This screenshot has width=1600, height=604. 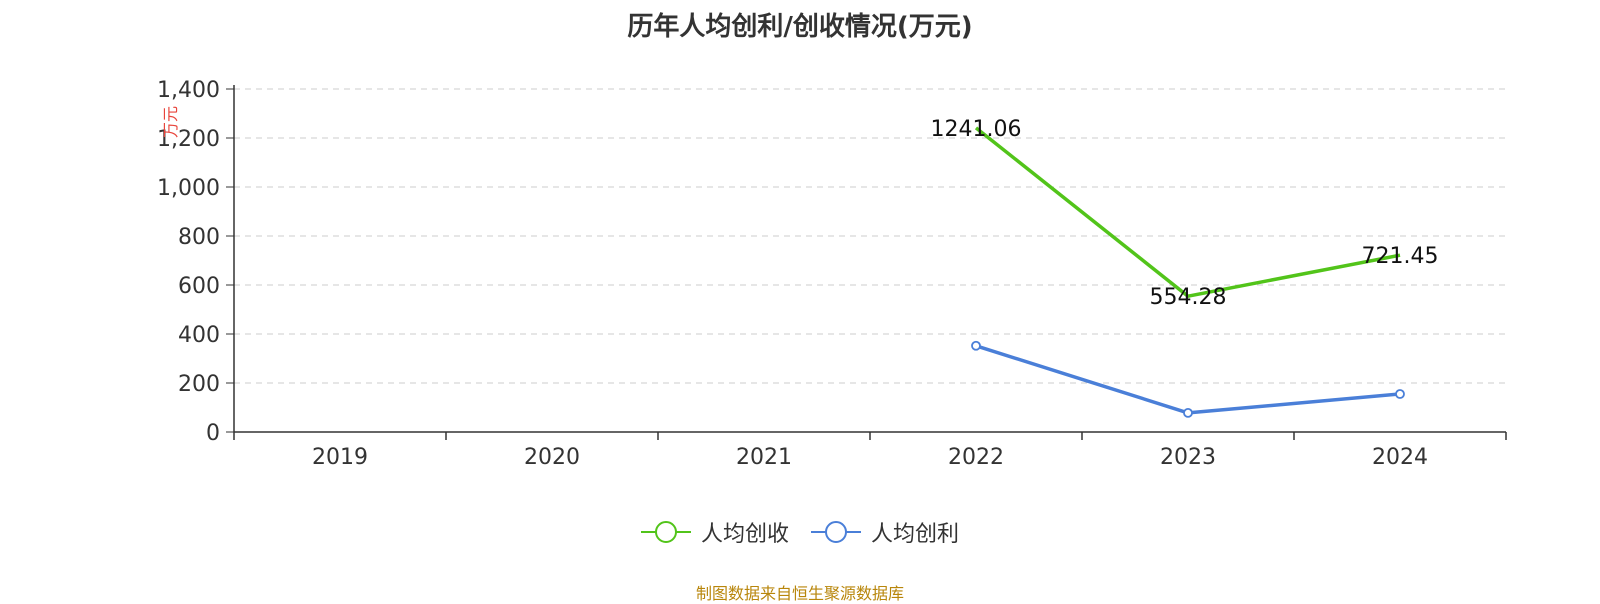 What do you see at coordinates (552, 457) in the screenshot?
I see `x-tick-label: 2020` at bounding box center [552, 457].